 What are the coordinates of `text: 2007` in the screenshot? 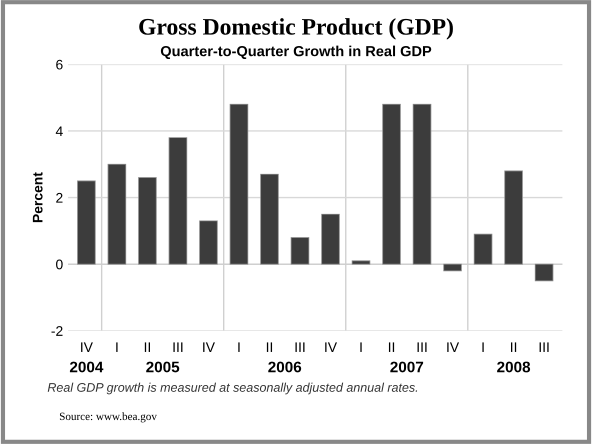 It's located at (407, 367).